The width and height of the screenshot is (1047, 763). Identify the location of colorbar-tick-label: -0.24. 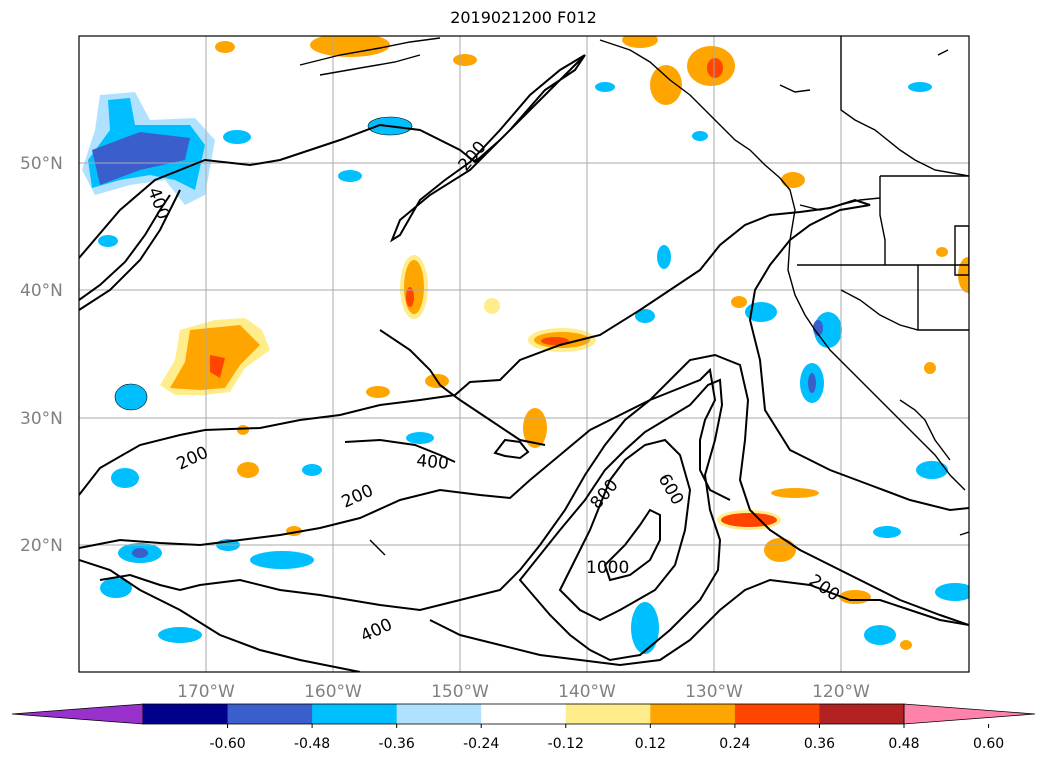
(481, 744).